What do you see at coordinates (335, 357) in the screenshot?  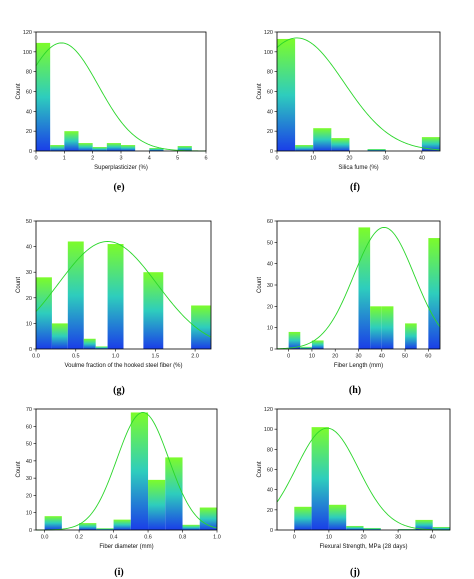 I see `x-tick-label: 20` at bounding box center [335, 357].